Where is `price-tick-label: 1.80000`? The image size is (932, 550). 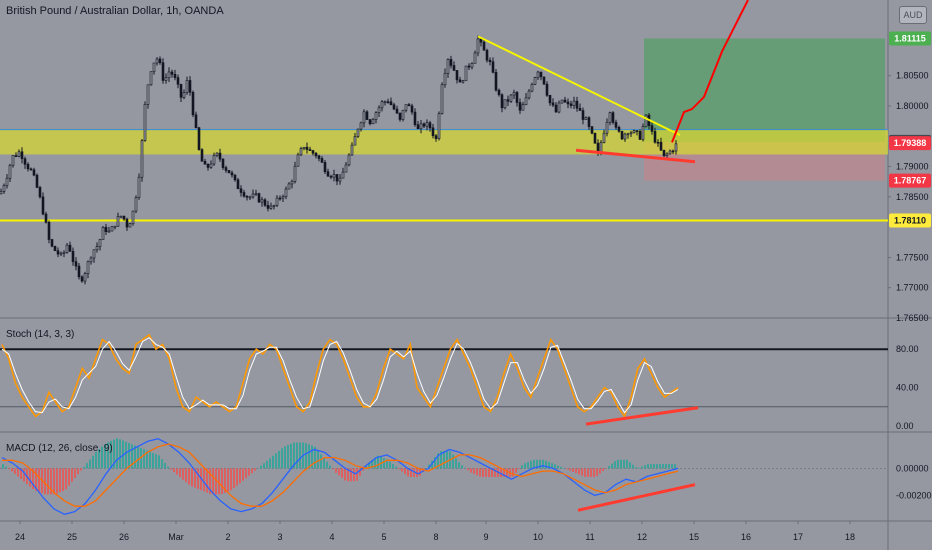
price-tick-label: 1.80000 is located at coordinates (912, 106).